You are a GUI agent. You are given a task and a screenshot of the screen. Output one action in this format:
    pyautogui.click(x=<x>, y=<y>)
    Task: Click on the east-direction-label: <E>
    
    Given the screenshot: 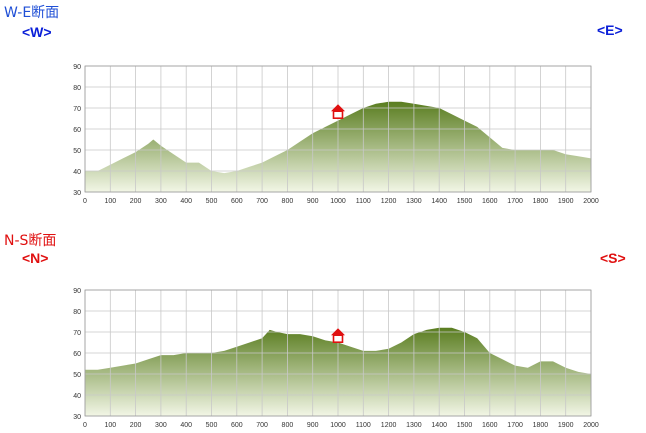 What is the action you would take?
    pyautogui.click(x=610, y=30)
    